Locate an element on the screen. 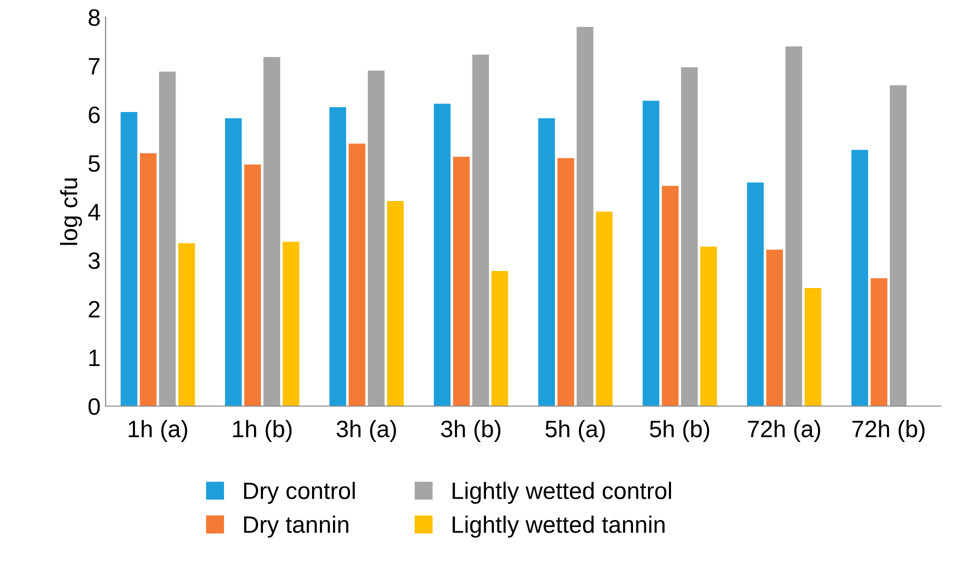  x-tick-label: 5h (a) is located at coordinates (575, 431).